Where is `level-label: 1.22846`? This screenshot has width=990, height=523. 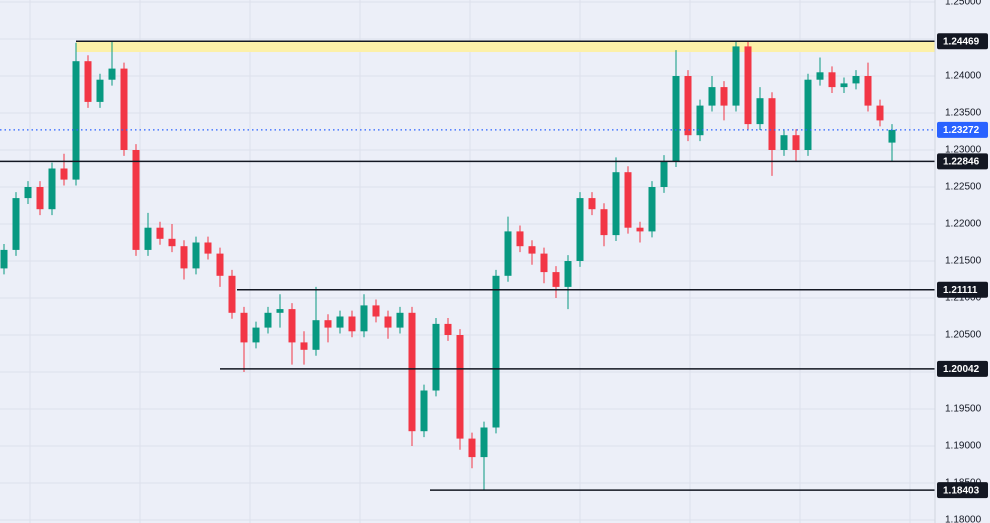
level-label: 1.22846 is located at coordinates (961, 162).